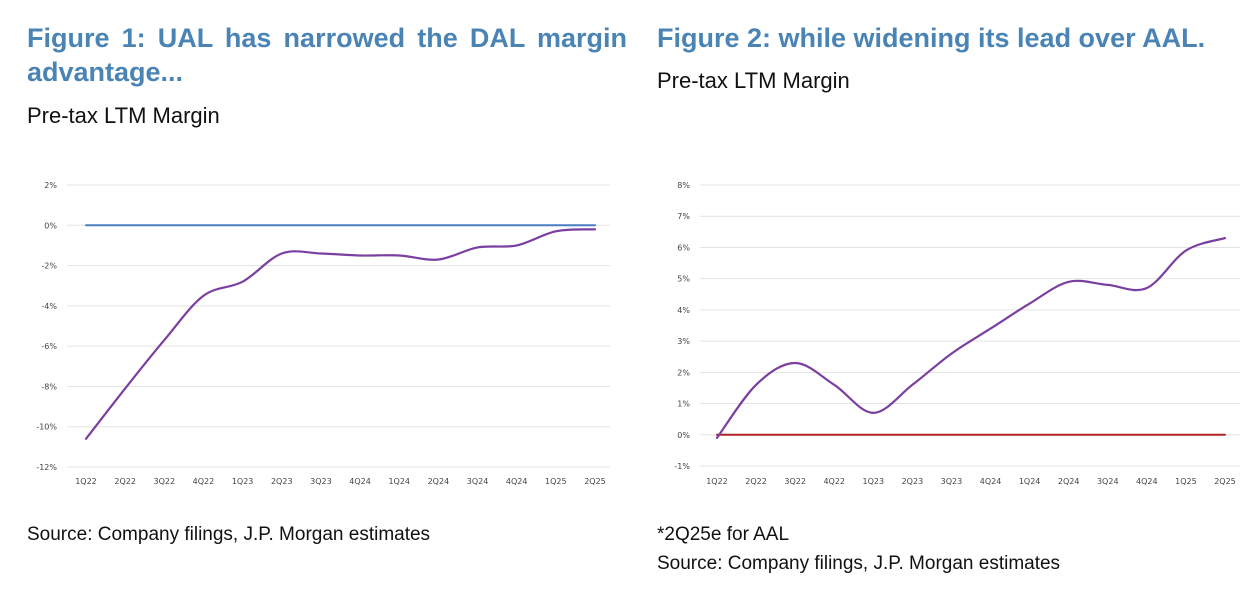  Describe the element at coordinates (683, 185) in the screenshot. I see `y-tick-label: 8%` at that location.